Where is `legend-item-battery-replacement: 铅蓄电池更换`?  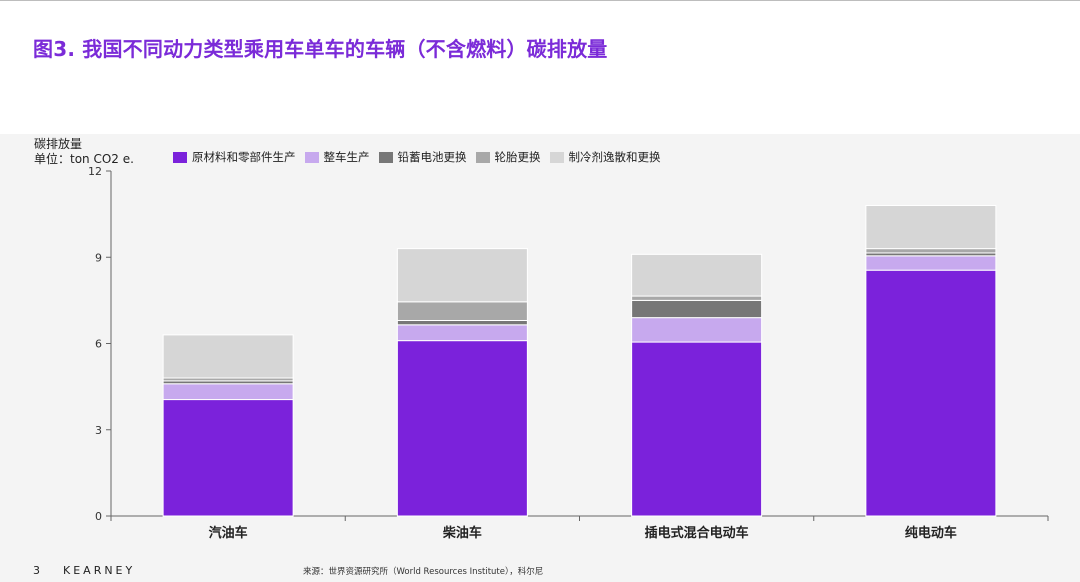 legend-item-battery-replacement: 铅蓄电池更换 is located at coordinates (422, 157).